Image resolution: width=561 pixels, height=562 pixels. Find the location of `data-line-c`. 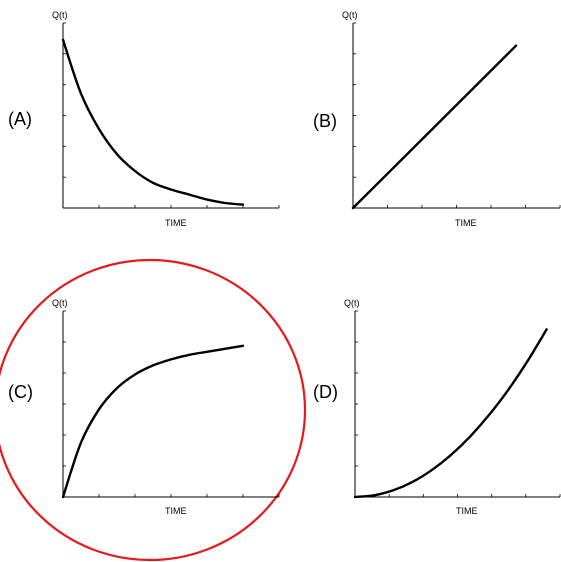

data-line-c is located at coordinates (153, 421).